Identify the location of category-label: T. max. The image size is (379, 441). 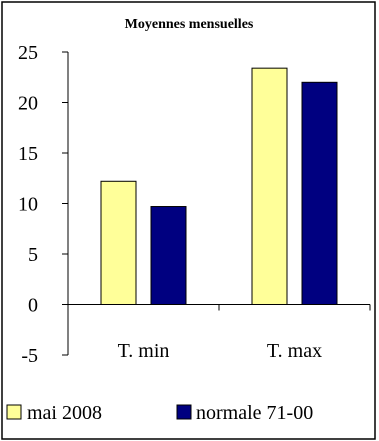
(294, 351).